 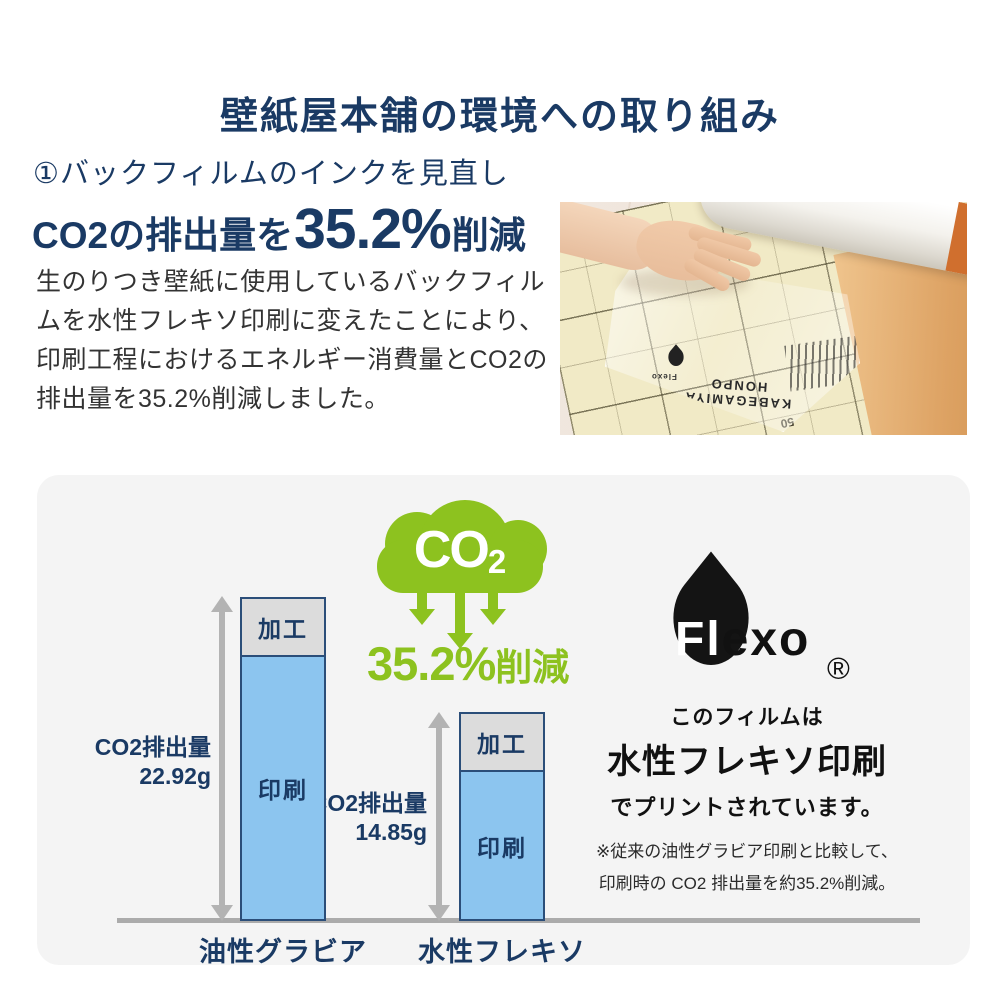 What do you see at coordinates (838, 668) in the screenshot?
I see `registered-trademark-icon: ®` at bounding box center [838, 668].